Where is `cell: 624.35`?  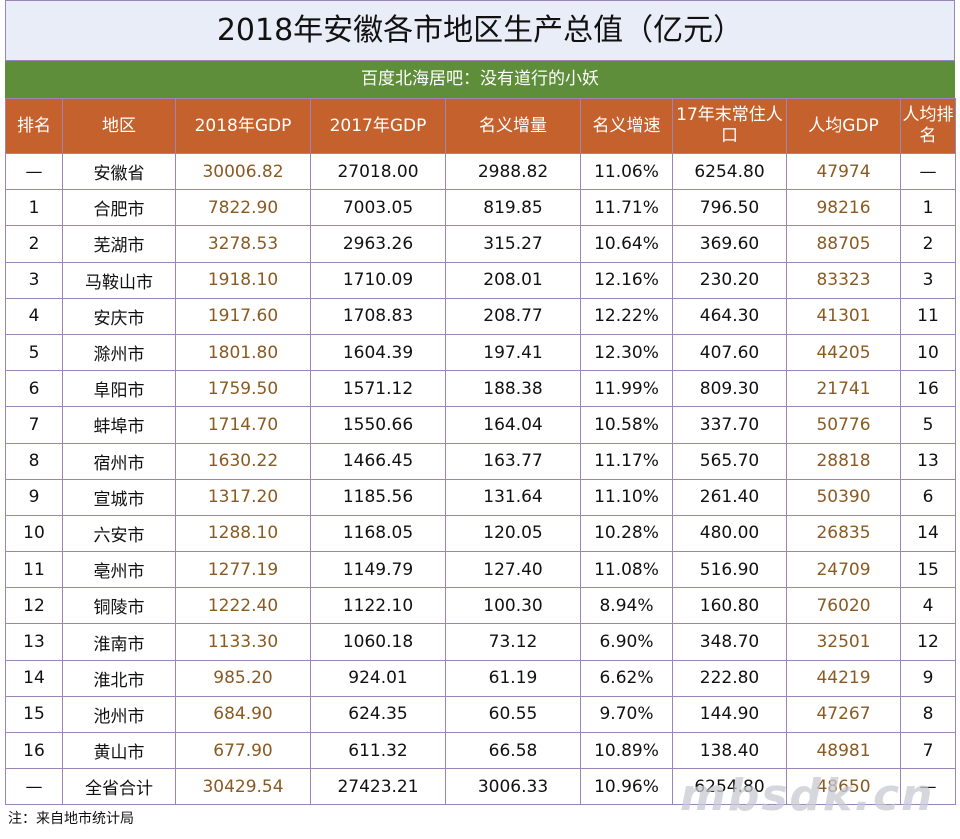 cell: 624.35 is located at coordinates (378, 714).